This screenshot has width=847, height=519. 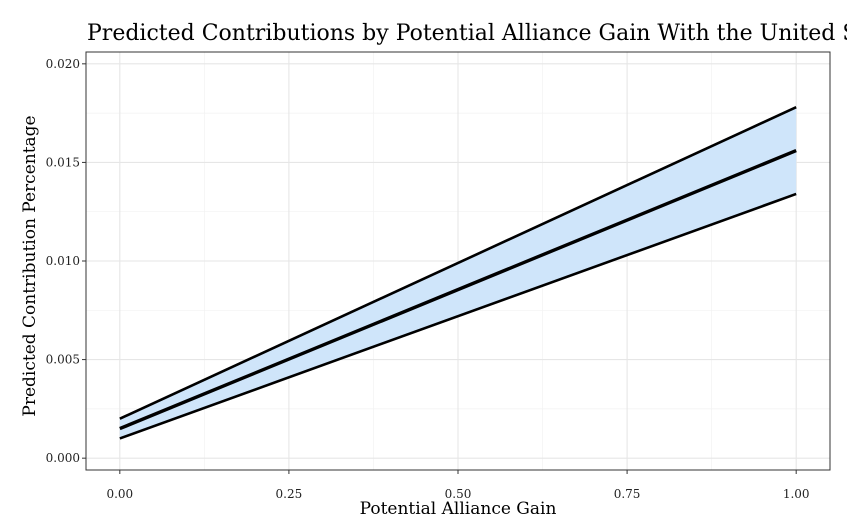 I want to click on x-tick-label: 0.50, so click(x=458, y=494).